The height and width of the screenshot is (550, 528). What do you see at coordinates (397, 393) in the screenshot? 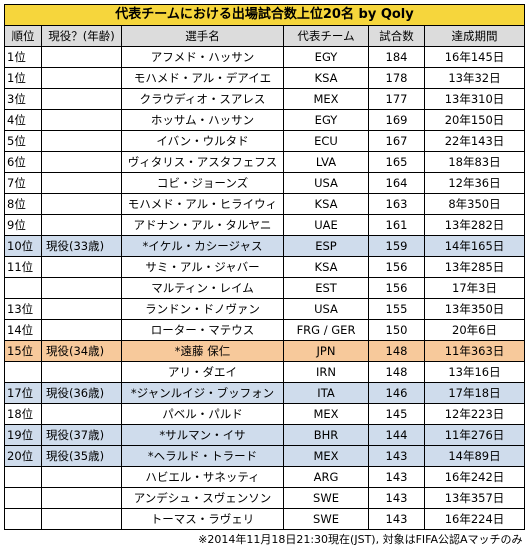
I see `appearances: 146` at bounding box center [397, 393].